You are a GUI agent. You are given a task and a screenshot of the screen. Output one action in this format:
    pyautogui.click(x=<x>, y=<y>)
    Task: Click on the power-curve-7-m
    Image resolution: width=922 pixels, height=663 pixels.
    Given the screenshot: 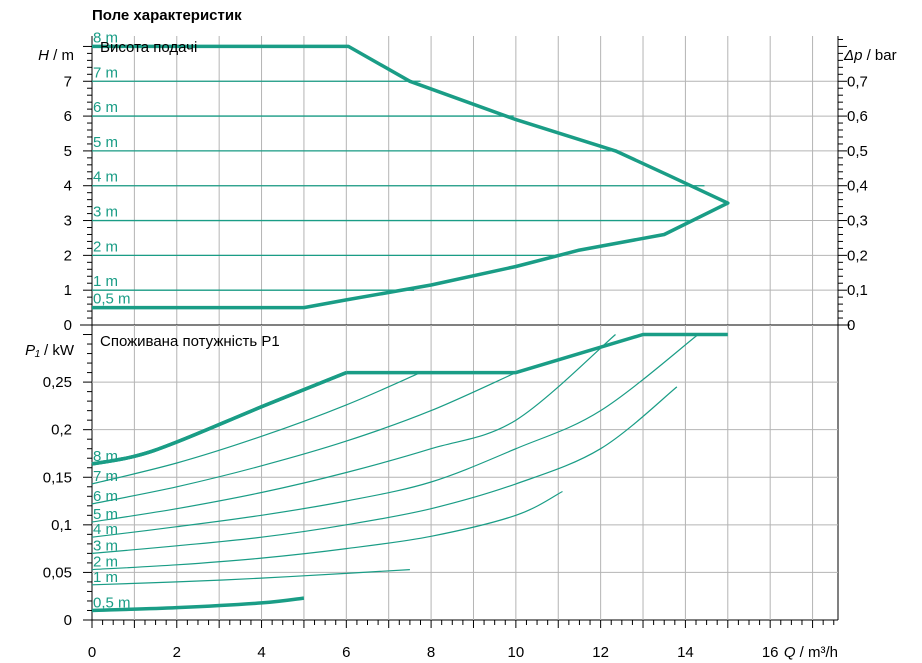 What is the action you would take?
    pyautogui.click(x=256, y=428)
    